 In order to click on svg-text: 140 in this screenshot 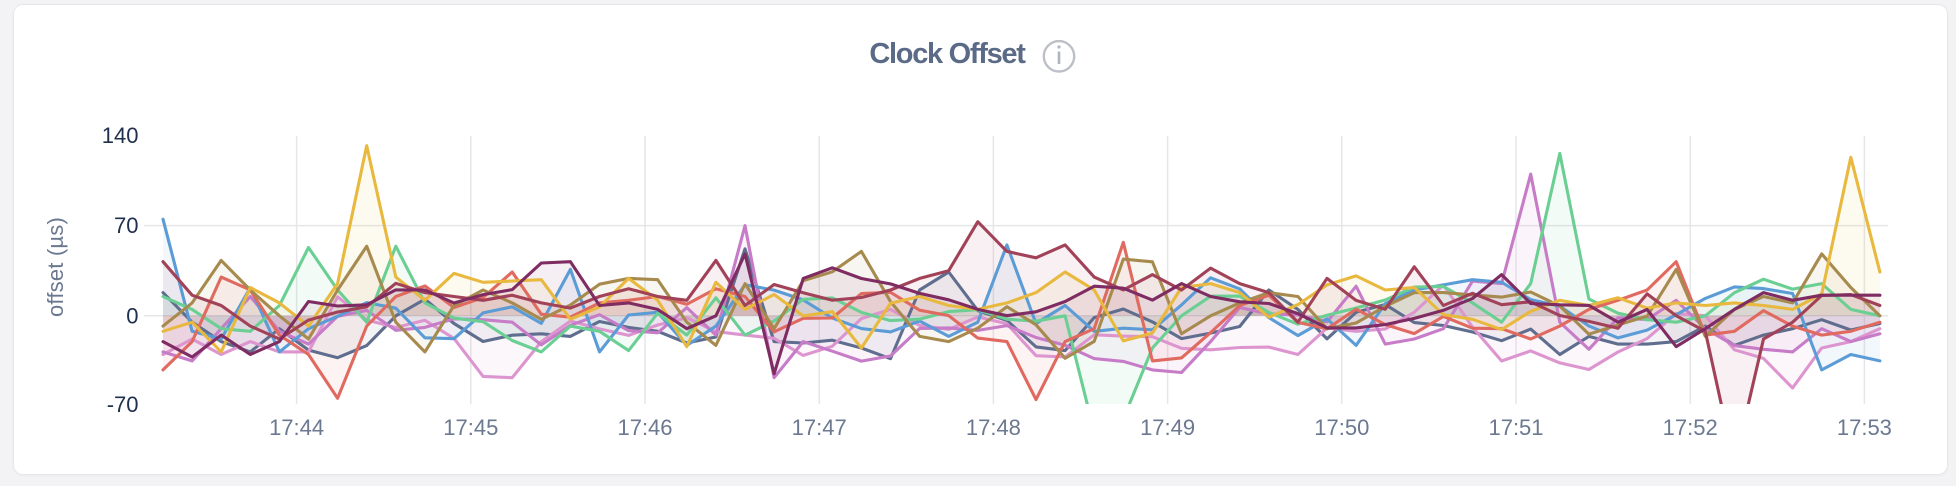, I will do `click(120, 135)`.